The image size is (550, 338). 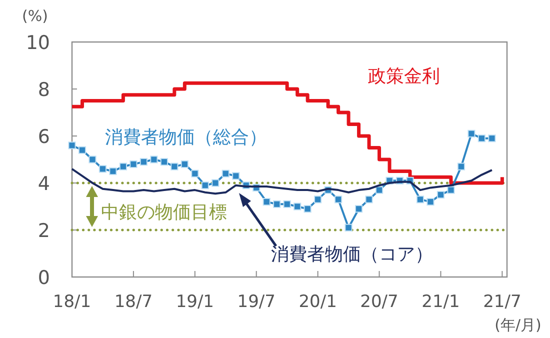 I want to click on legend-label: 消費者物価（コア）, so click(x=352, y=254).